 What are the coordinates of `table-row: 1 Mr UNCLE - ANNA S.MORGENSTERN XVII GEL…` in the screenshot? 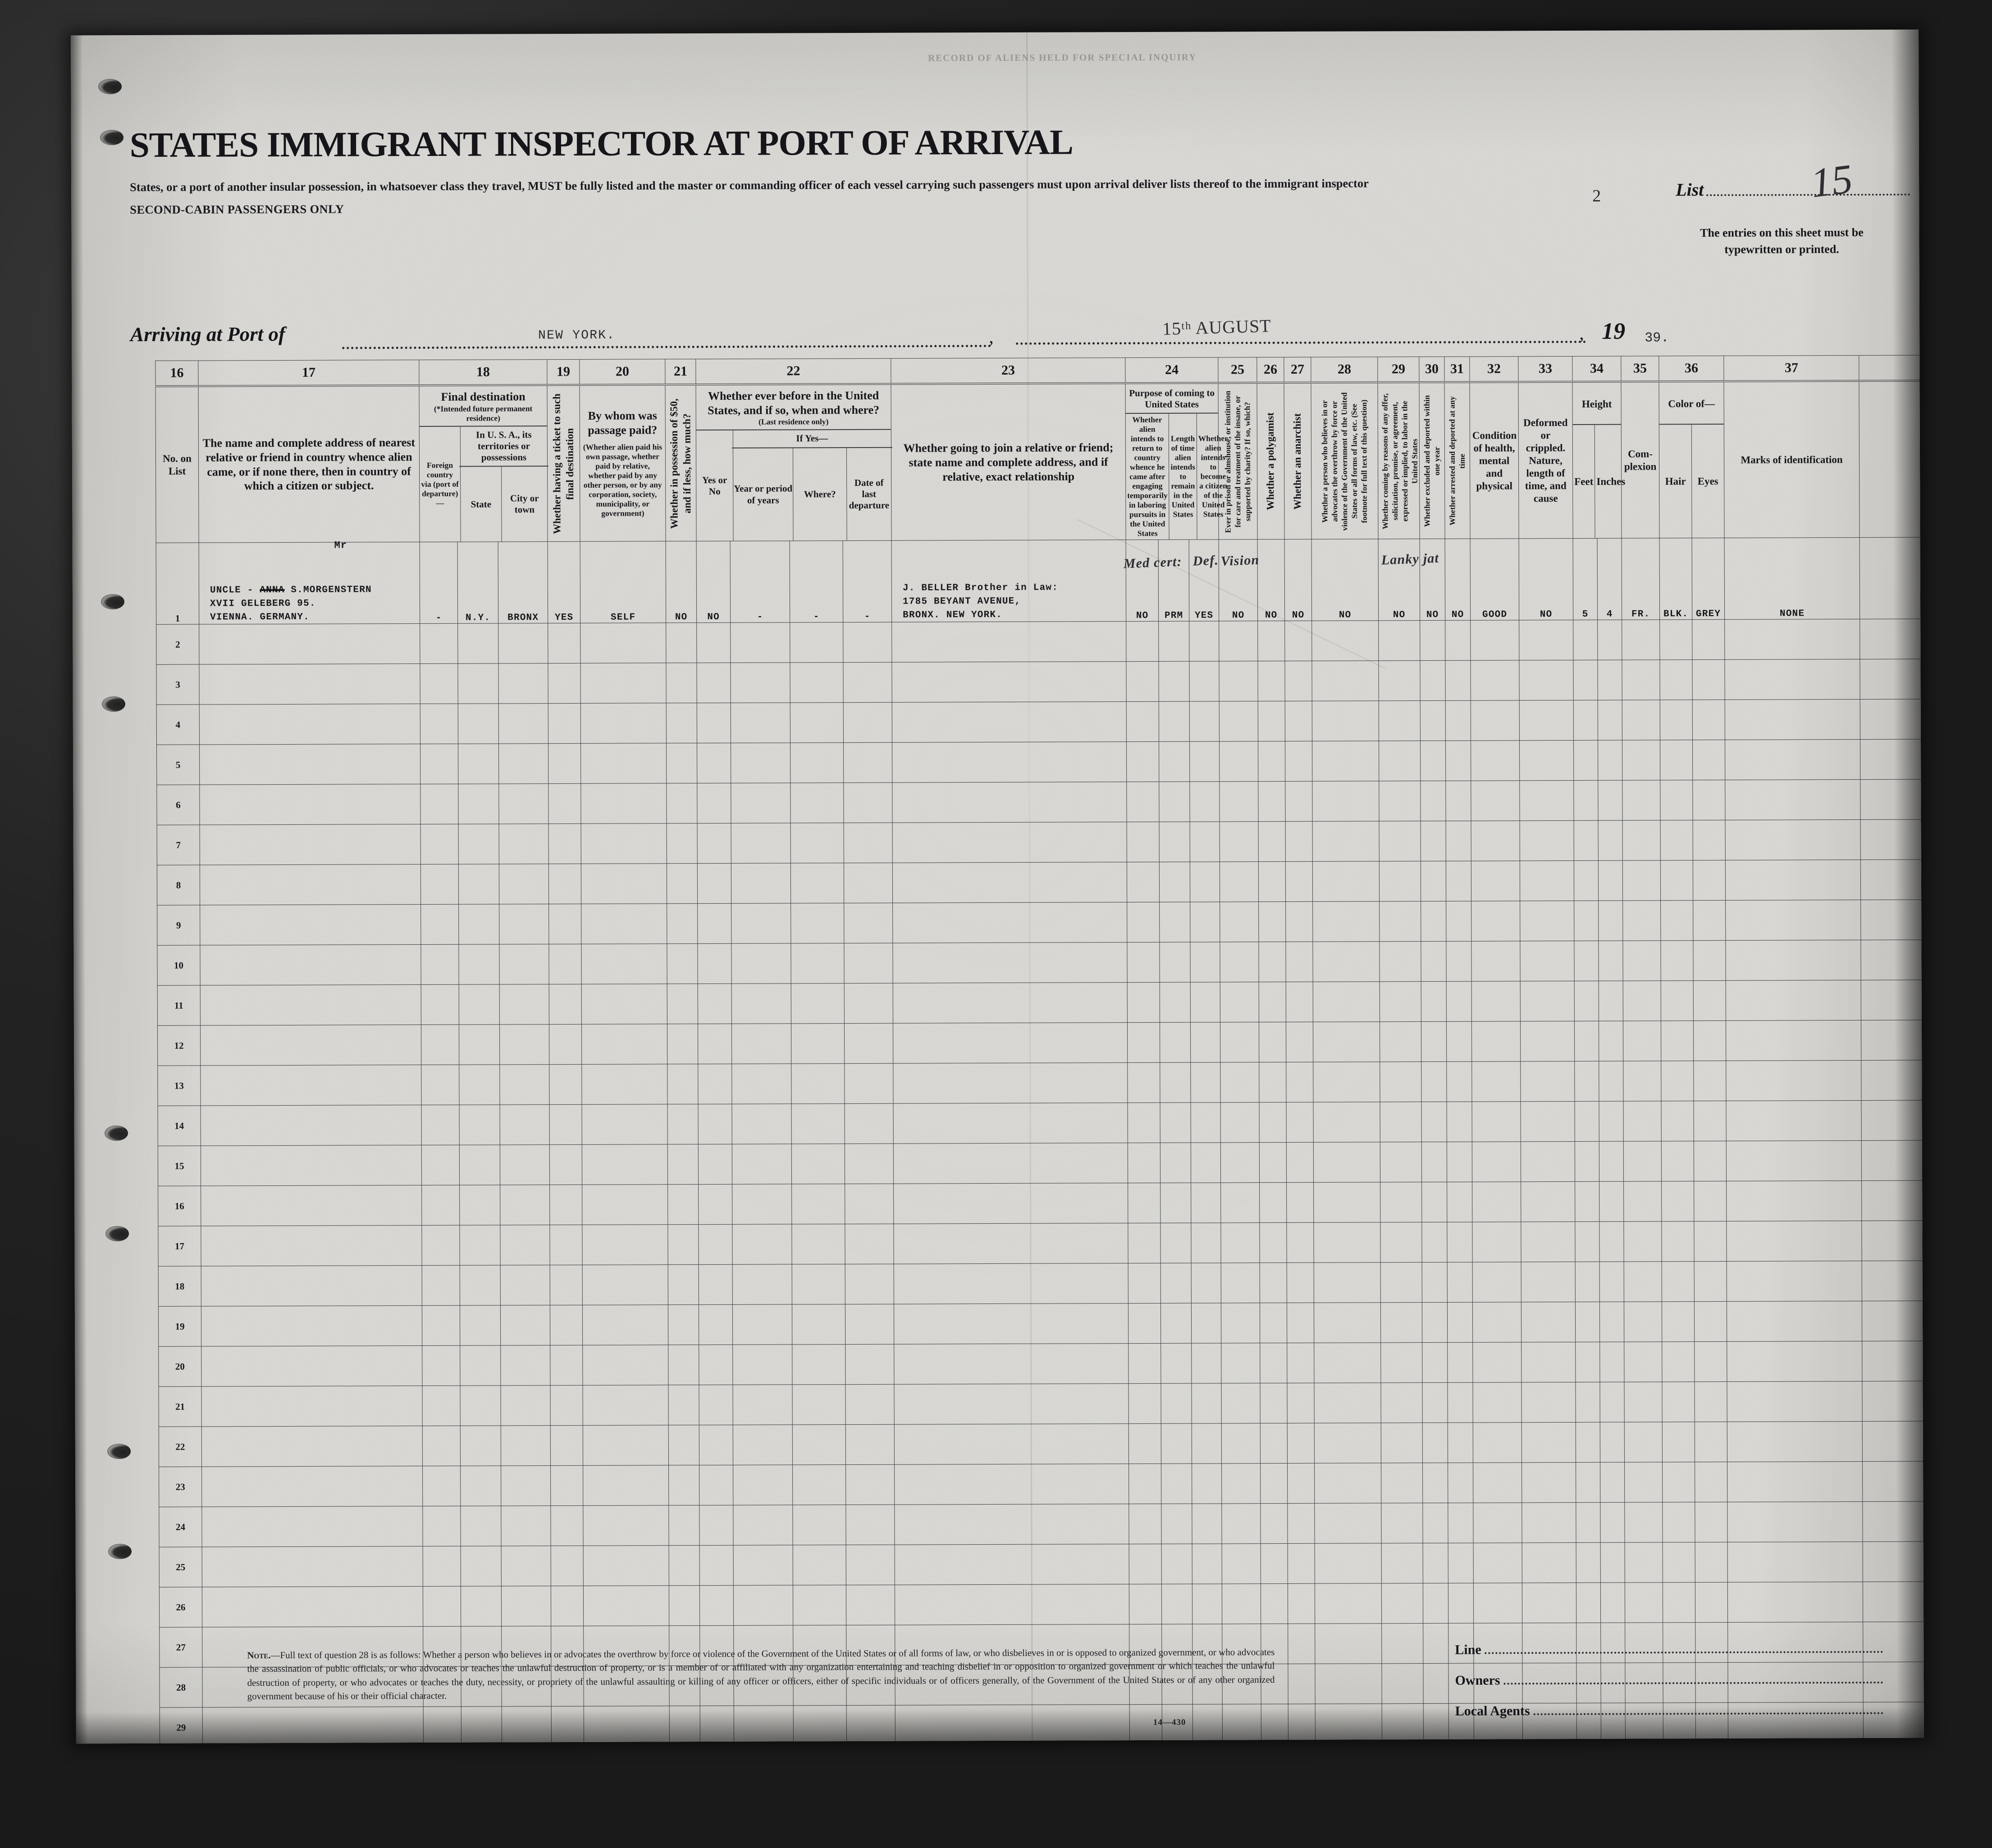 It's located at (1040, 581).